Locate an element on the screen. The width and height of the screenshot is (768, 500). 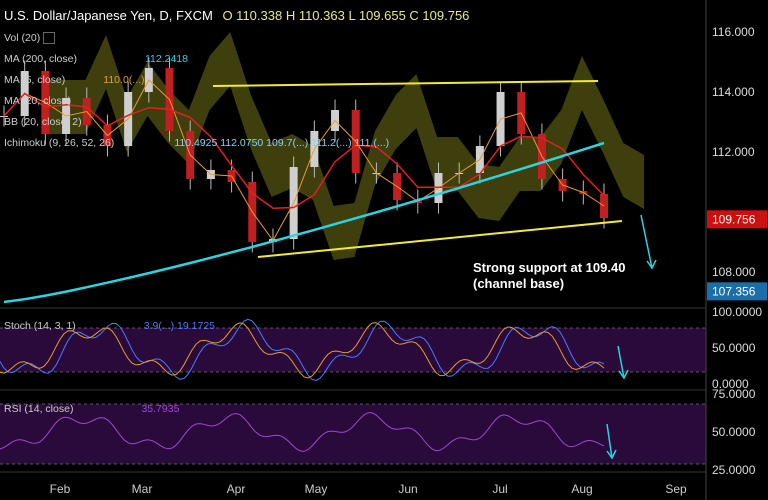
annotation-line-1: Strong support at 109.40 is located at coordinates (549, 267).